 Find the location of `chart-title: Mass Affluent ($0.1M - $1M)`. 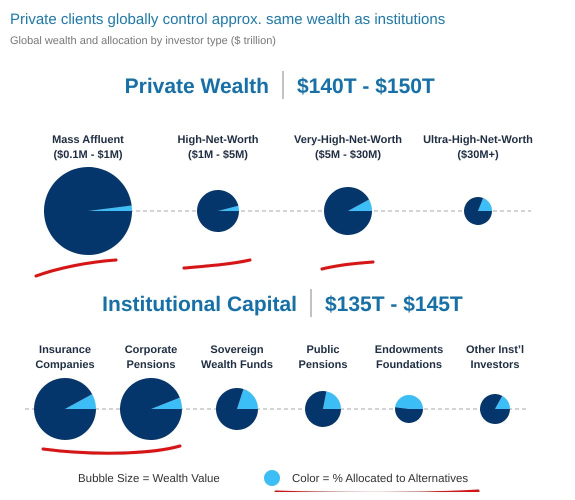

chart-title: Mass Affluent ($0.1M - $1M) is located at coordinates (88, 147).